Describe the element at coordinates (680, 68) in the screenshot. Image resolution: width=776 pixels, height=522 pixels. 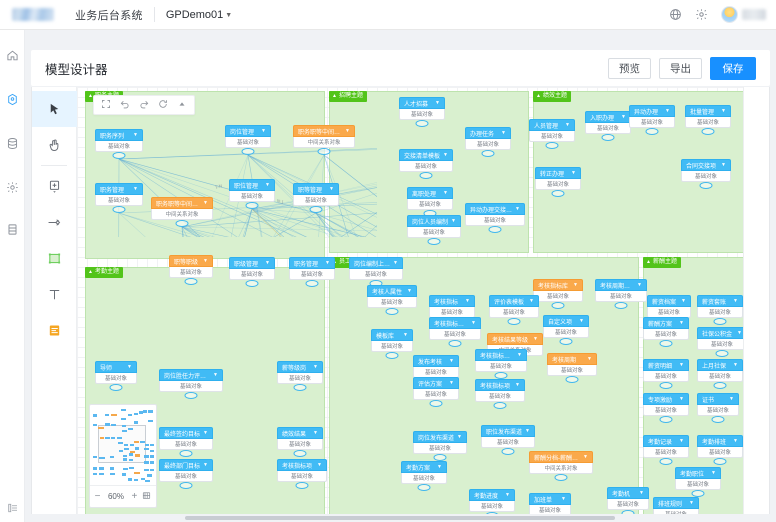
I see `export-button: 导出` at that location.